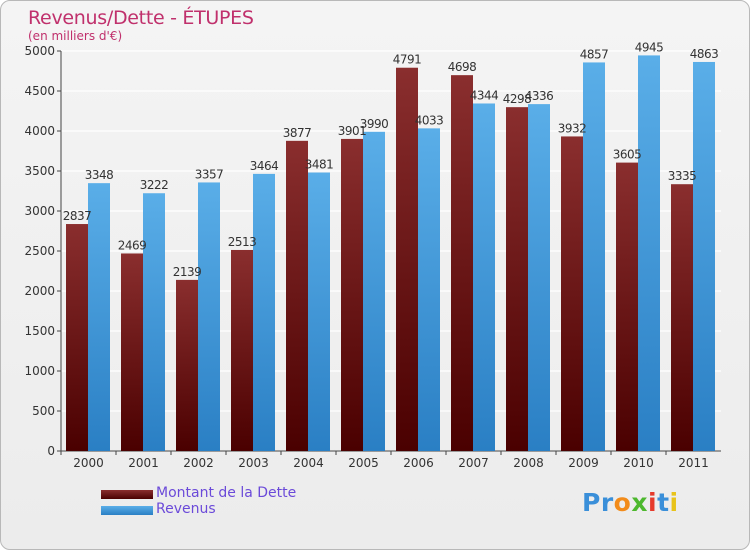  I want to click on logo-letter: o, so click(622, 502).